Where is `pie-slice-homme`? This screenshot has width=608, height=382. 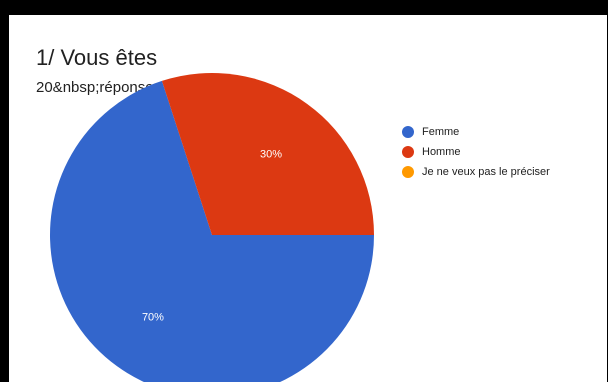 pie-slice-homme is located at coordinates (267, 153).